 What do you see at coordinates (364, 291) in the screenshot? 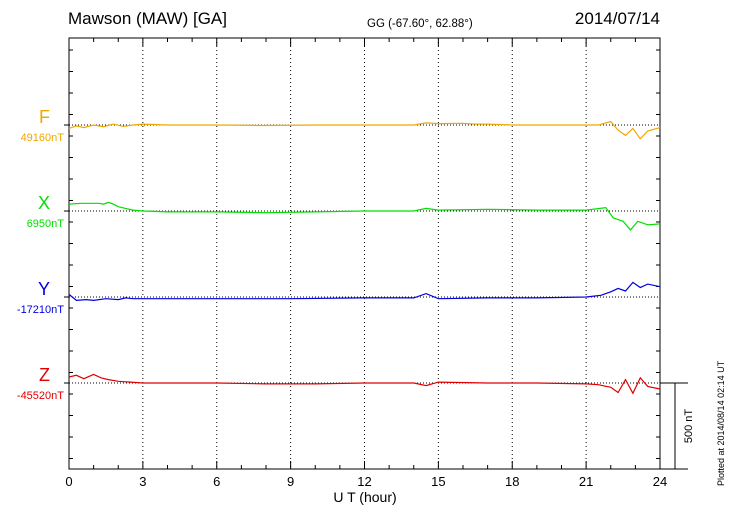
I see `series-y` at bounding box center [364, 291].